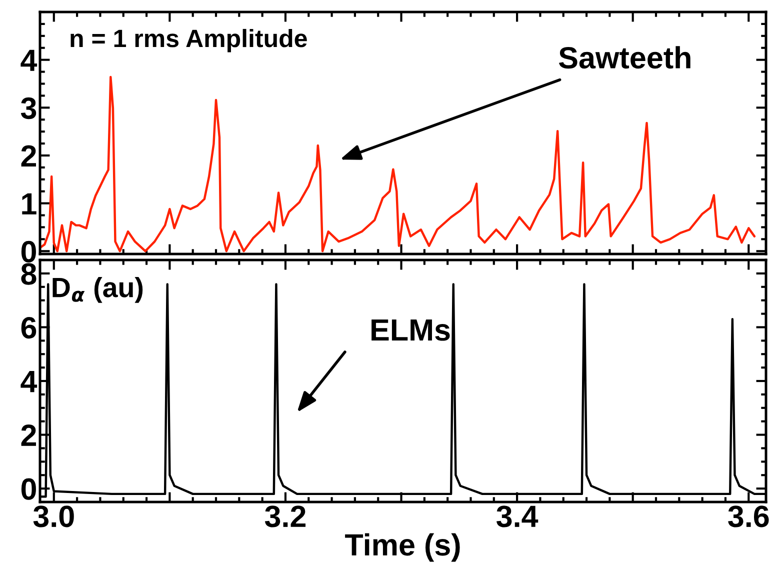  Describe the element at coordinates (188, 40) in the screenshot. I see `annotation: n = 1 rms Amplitude` at that location.